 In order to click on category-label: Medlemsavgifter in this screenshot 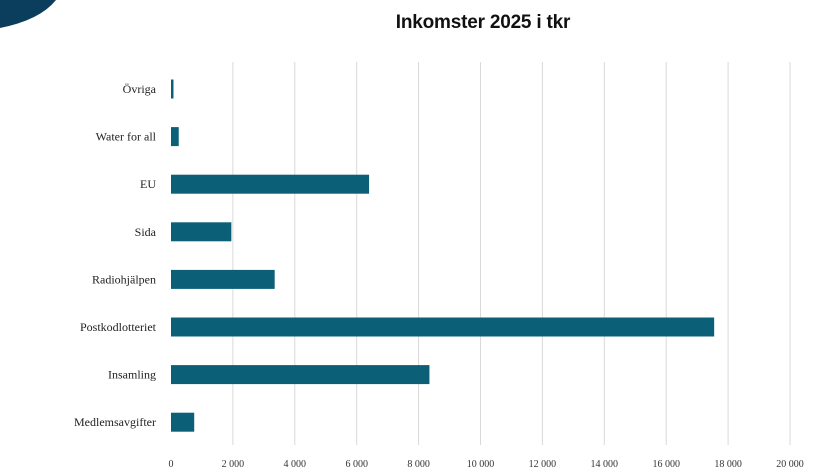, I will do `click(115, 422)`.